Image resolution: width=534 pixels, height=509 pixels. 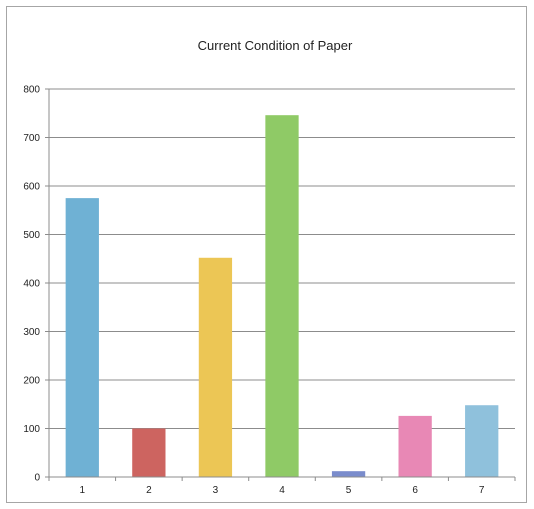 I want to click on y-tick-label: 700, so click(x=31, y=138).